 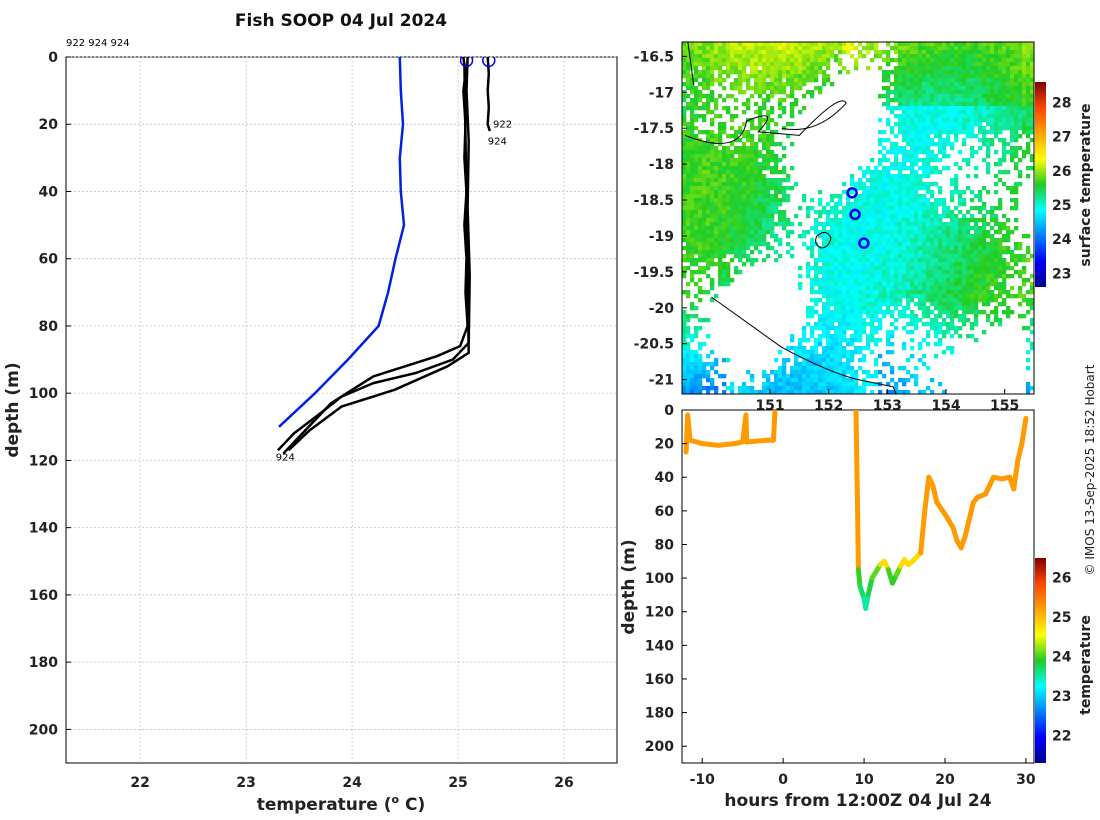 What do you see at coordinates (1061, 104) in the screenshot?
I see `map-colorbar-tick-label: 28` at bounding box center [1061, 104].